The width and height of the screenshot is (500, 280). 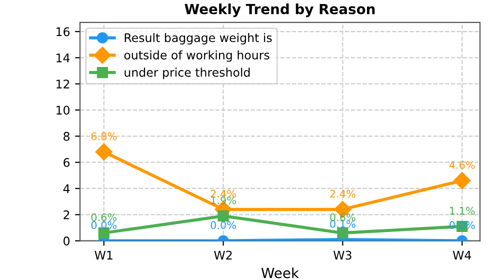 What do you see at coordinates (343, 224) in the screenshot?
I see `data-label: 0.1%` at bounding box center [343, 224].